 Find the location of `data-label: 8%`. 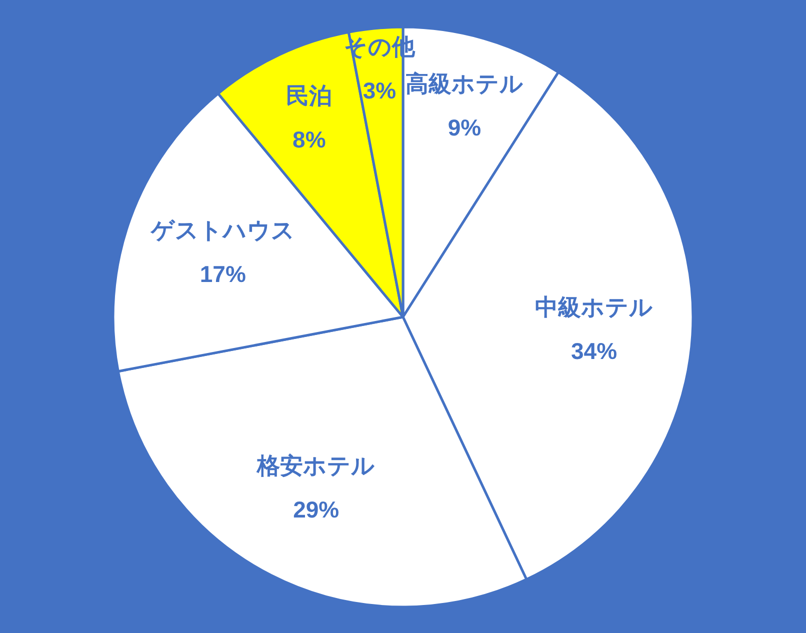

data-label: 8% is located at coordinates (309, 139).